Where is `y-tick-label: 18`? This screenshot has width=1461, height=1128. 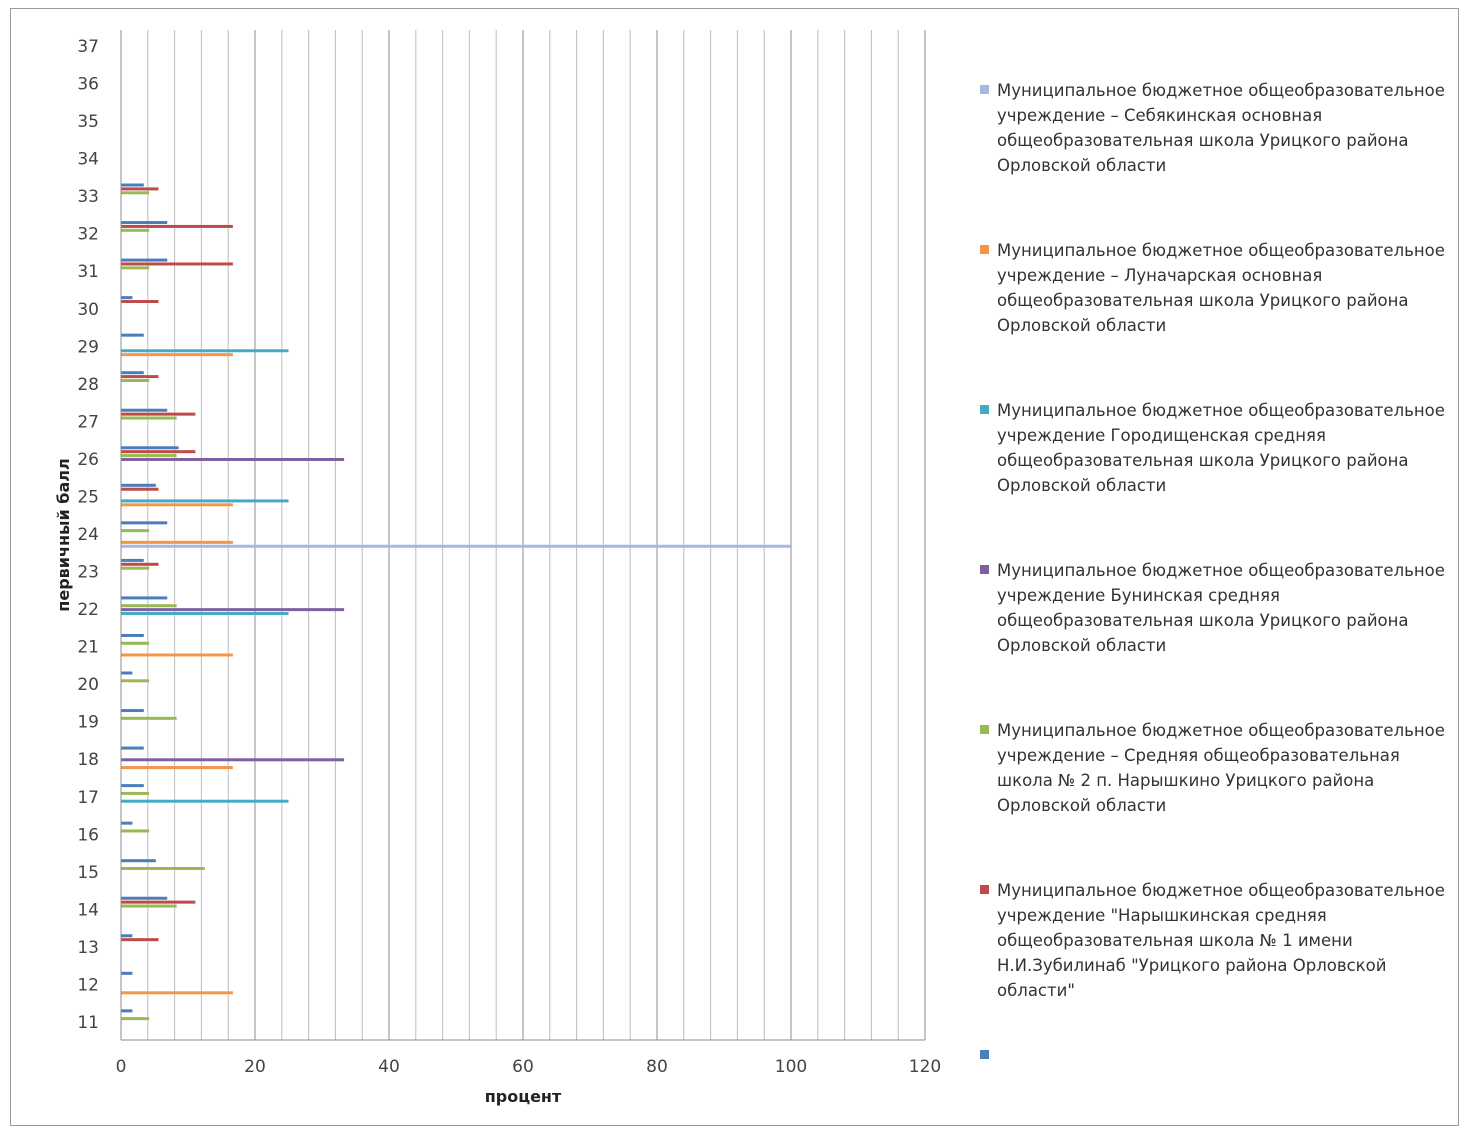
y-tick-label: 18 is located at coordinates (88, 760).